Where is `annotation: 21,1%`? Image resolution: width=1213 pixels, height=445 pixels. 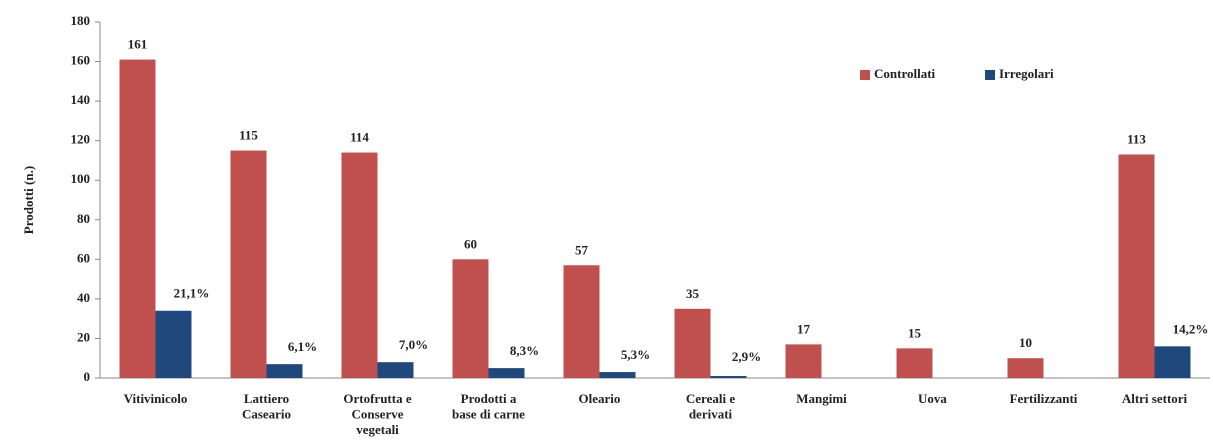 annotation: 21,1% is located at coordinates (192, 293).